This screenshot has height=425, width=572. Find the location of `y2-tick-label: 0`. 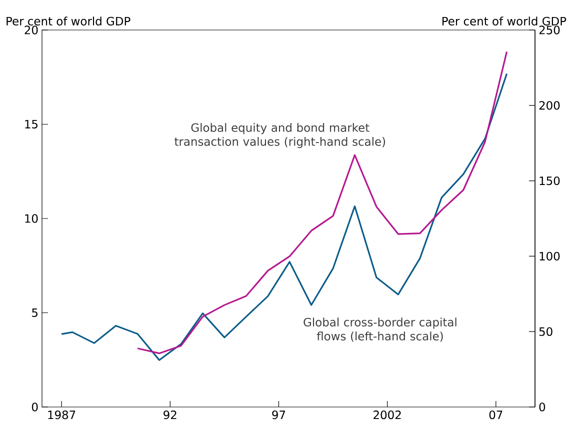

y2-tick-label: 0 is located at coordinates (542, 407).